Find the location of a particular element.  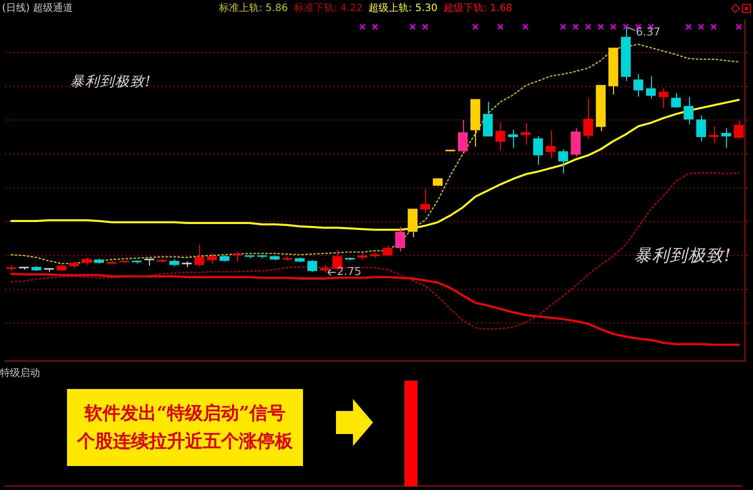

chart-title: 特级启动 is located at coordinates (20, 374).